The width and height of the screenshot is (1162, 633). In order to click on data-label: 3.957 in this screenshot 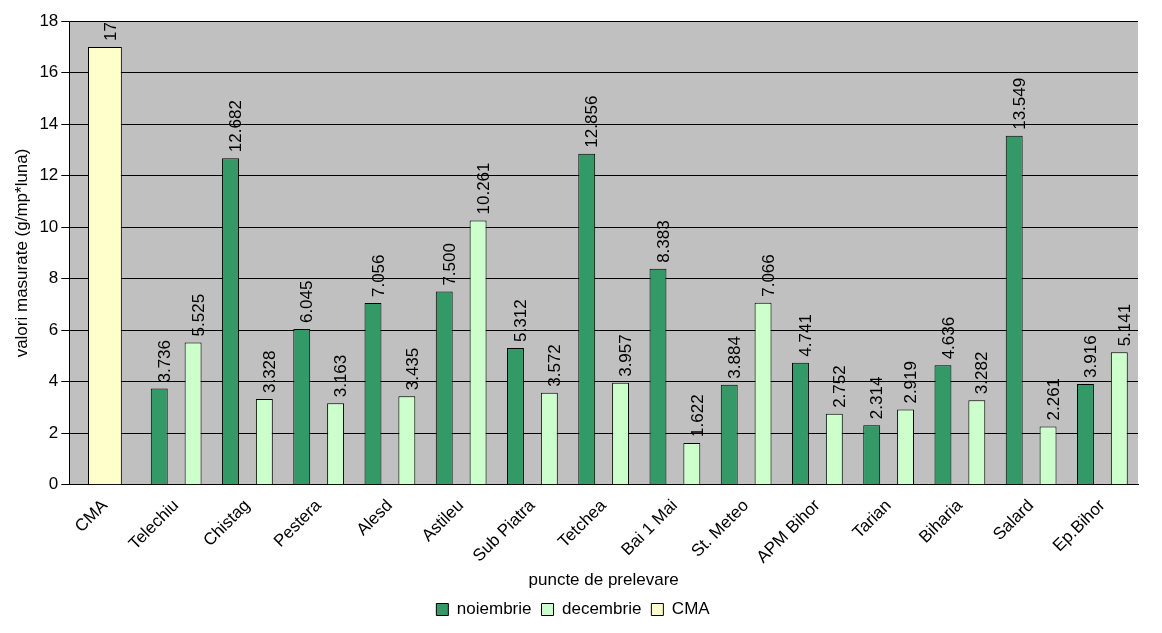, I will do `click(626, 355)`.